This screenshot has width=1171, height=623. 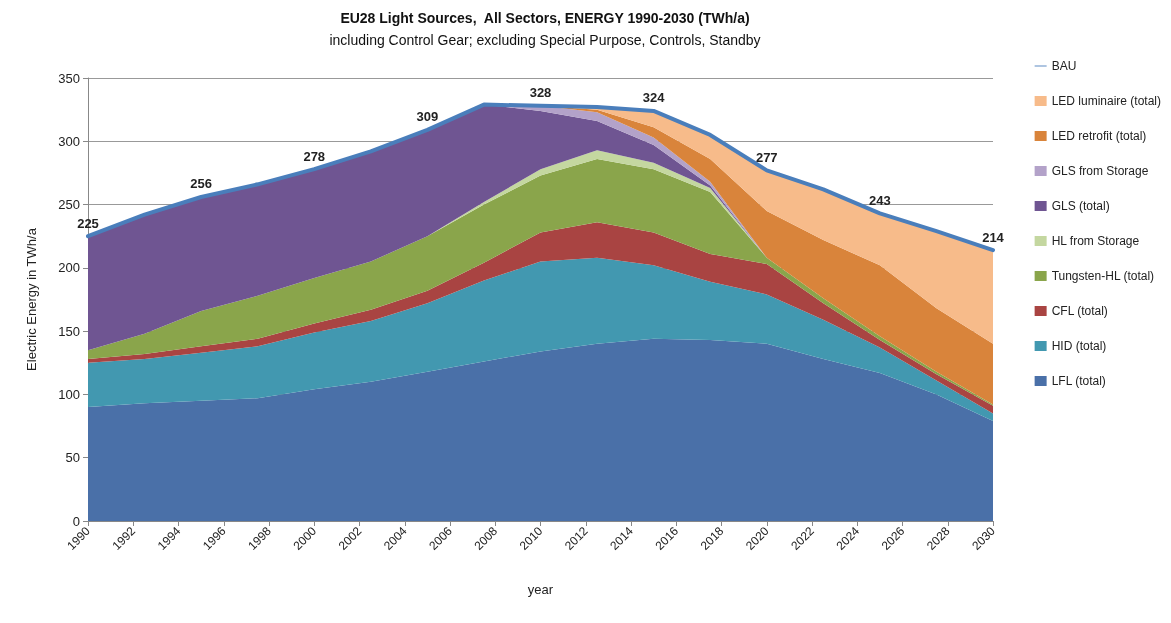 What do you see at coordinates (654, 98) in the screenshot?
I see `data-label: 324` at bounding box center [654, 98].